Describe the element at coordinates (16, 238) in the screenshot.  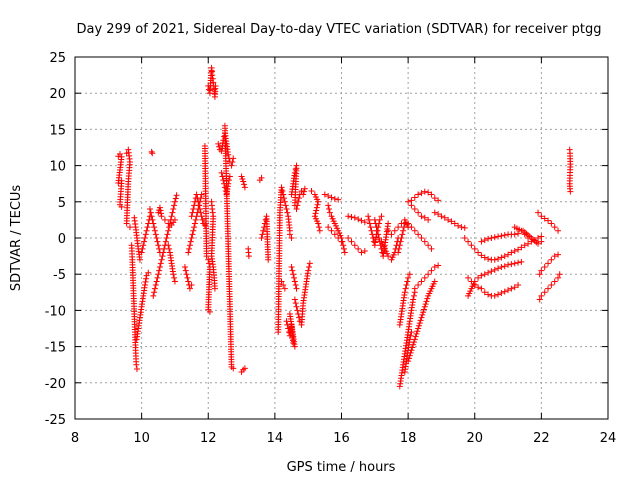
I see `y-axis-label: SDTVAR / TECUs` at that location.